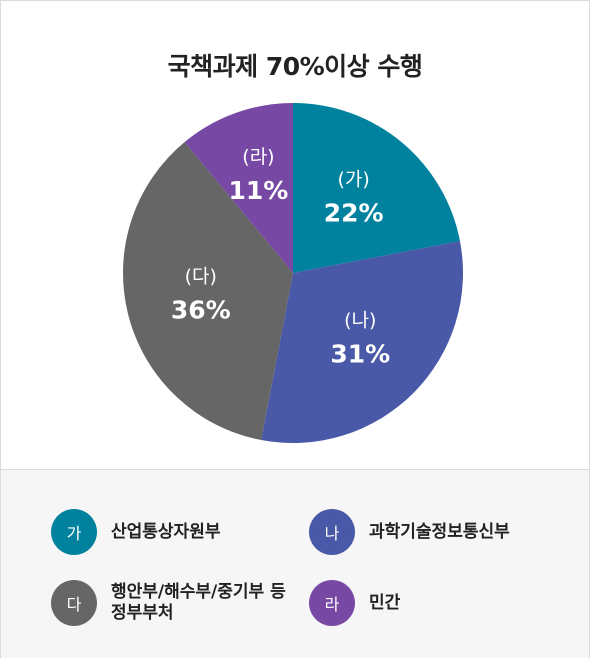 Image resolution: width=590 pixels, height=658 pixels. Describe the element at coordinates (74, 532) in the screenshot. I see `legend-badge-ga: 가` at that location.